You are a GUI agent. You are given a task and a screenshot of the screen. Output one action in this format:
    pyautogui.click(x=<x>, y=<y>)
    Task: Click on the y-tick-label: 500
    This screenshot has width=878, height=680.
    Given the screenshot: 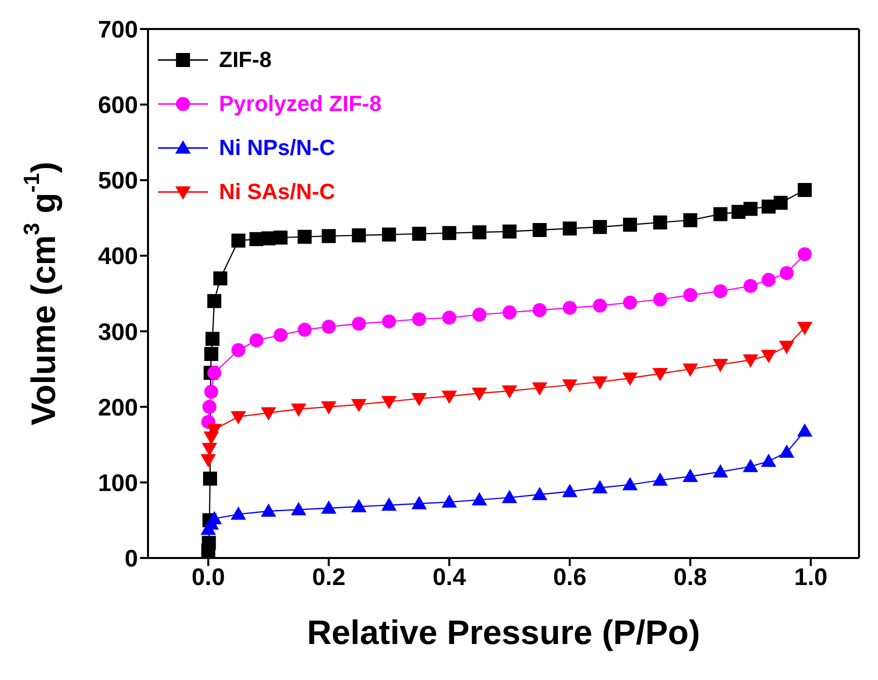 What is the action you would take?
    pyautogui.click(x=118, y=181)
    